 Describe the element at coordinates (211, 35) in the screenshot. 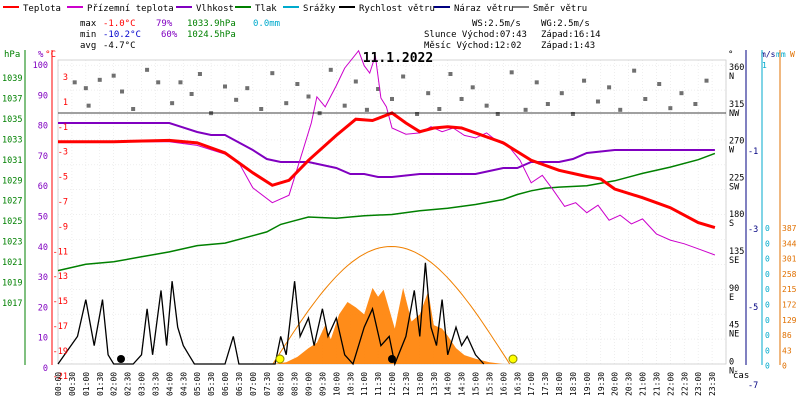

I see `stat-min-press: 1024.5hPa` at that location.